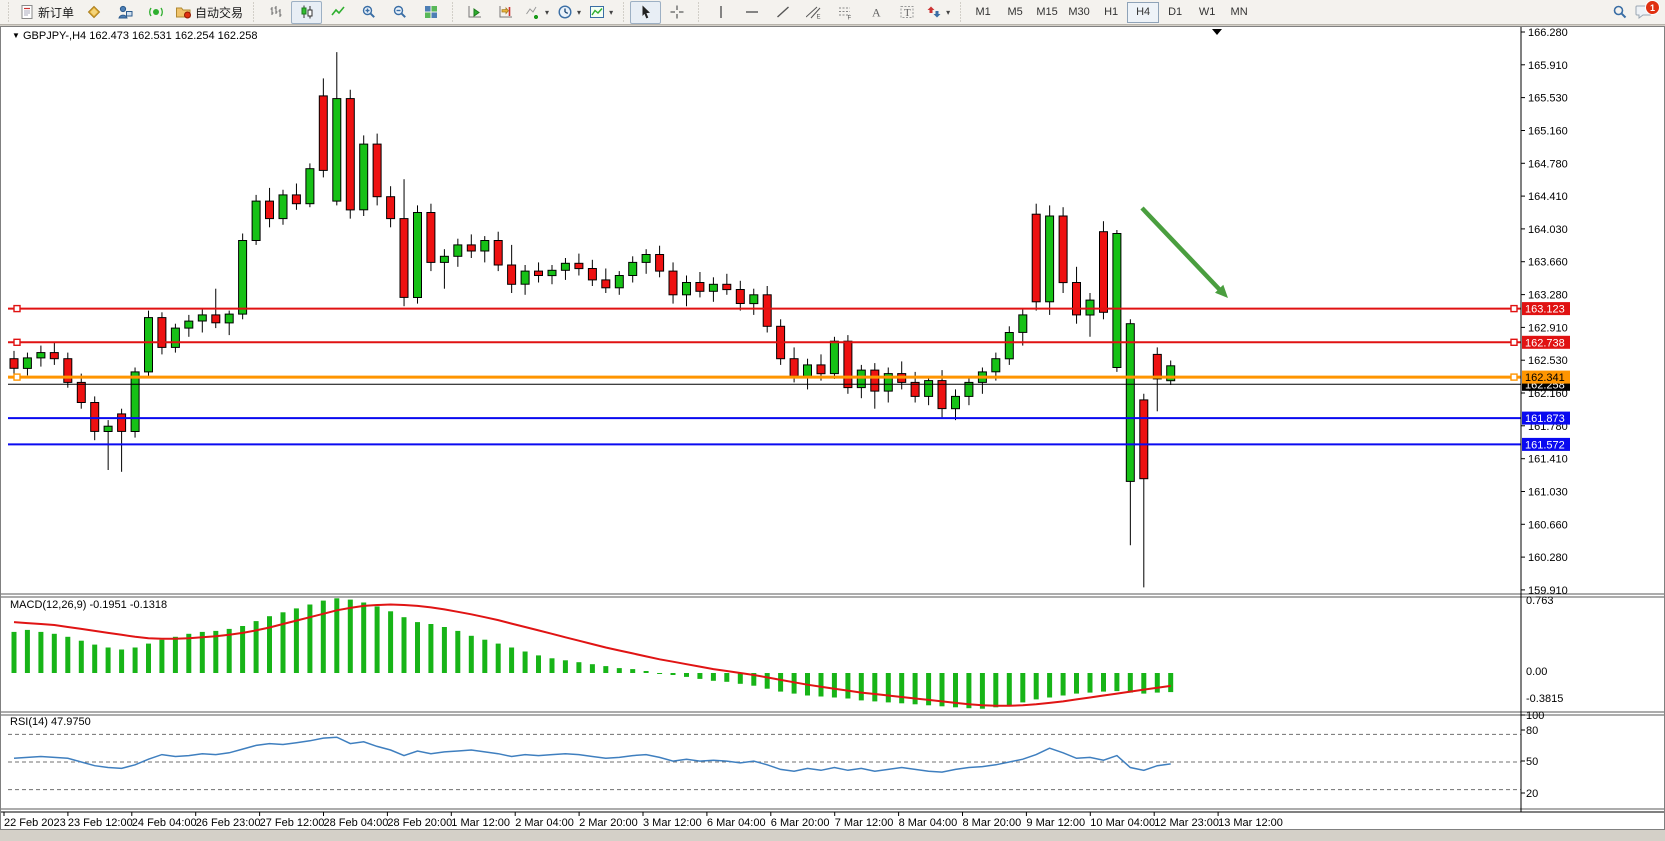 The width and height of the screenshot is (1665, 841). I want to click on time-tick: 3 Mar 12:00, so click(672, 823).